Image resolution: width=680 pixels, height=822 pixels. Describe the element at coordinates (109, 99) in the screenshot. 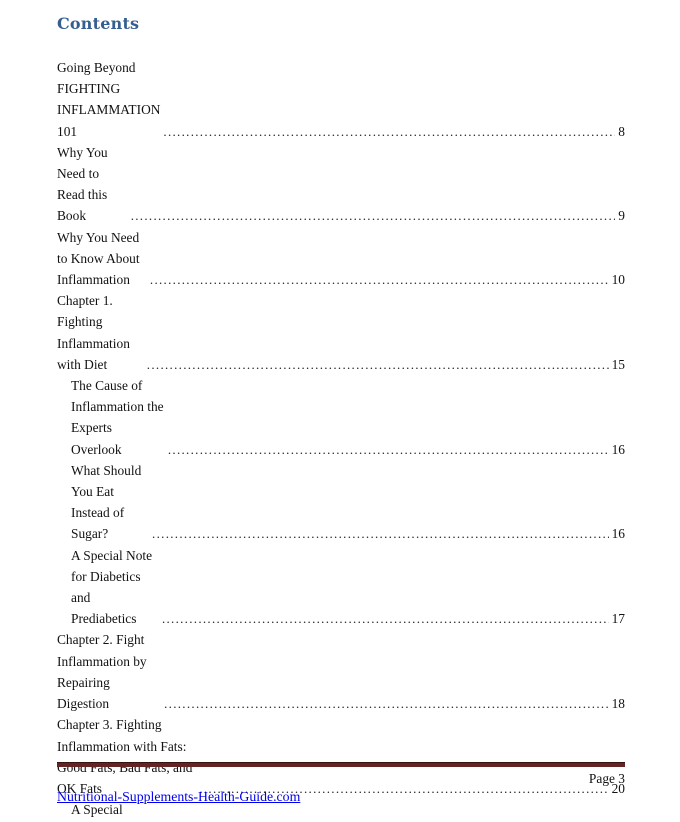

I see `toc-entry-title: Going Beyond FIGHTING INFLAMMATION 101` at that location.